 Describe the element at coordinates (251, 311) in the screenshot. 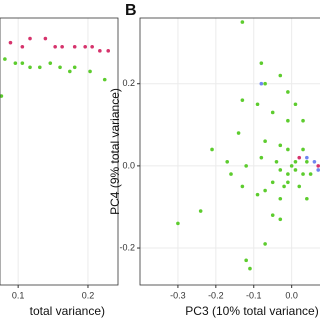

I see `x-axis-title: PC3 (10% total variance)` at that location.